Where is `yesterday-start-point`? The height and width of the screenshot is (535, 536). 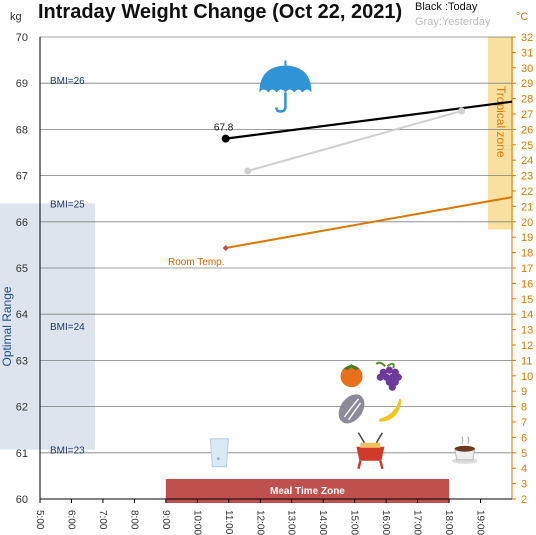 yesterday-start-point is located at coordinates (248, 171).